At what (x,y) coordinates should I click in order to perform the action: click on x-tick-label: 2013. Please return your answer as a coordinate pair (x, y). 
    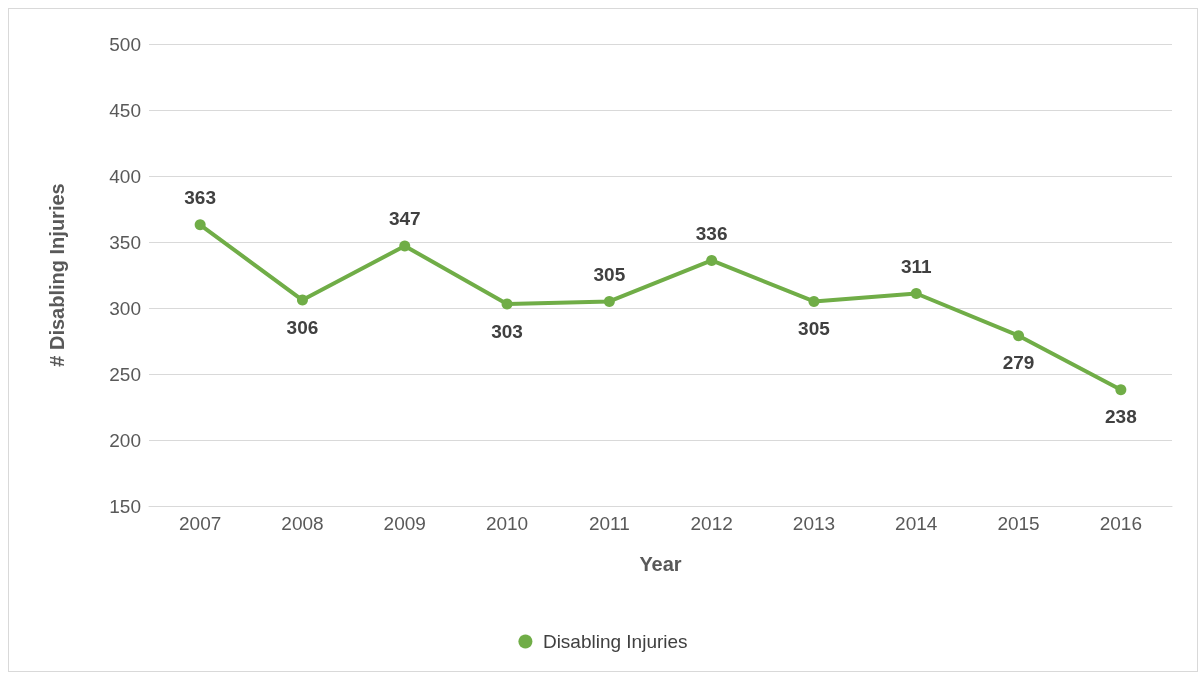
    Looking at the image, I should click on (814, 523).